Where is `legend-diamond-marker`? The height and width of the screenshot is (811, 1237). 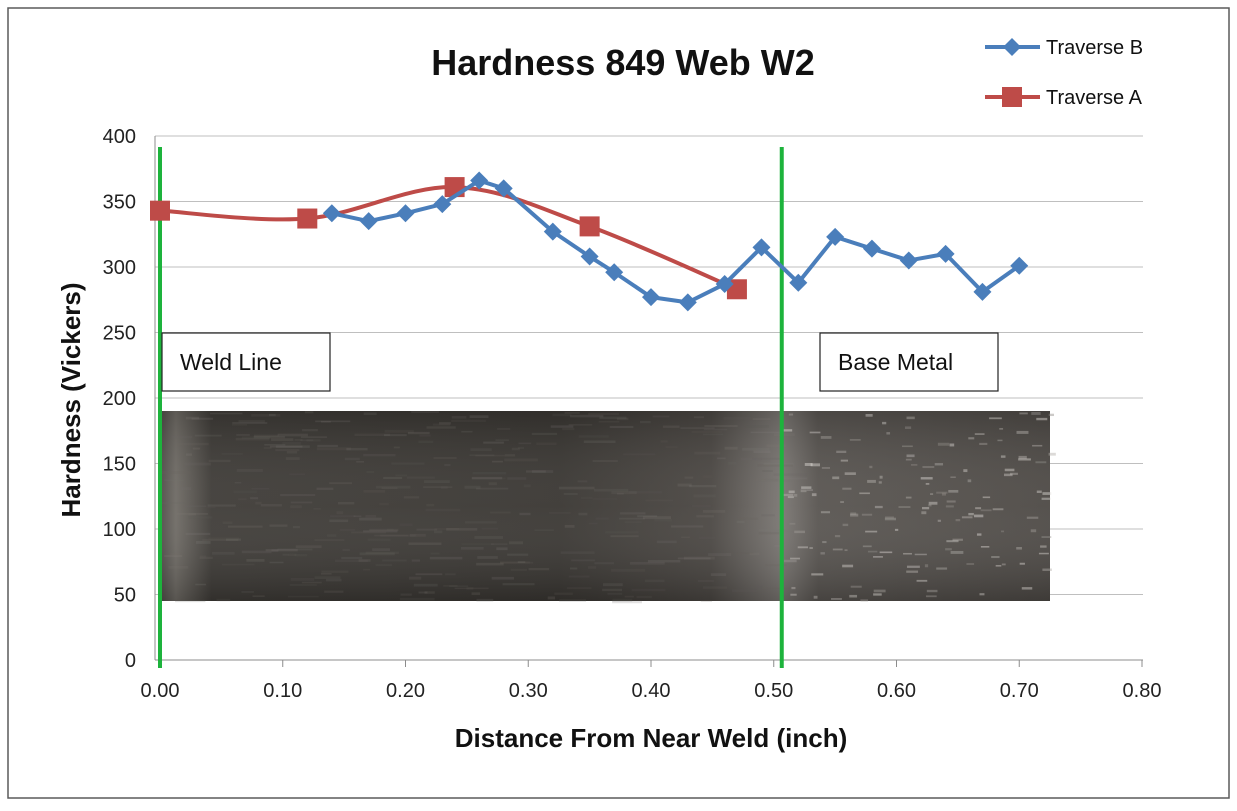 legend-diamond-marker is located at coordinates (1012, 47).